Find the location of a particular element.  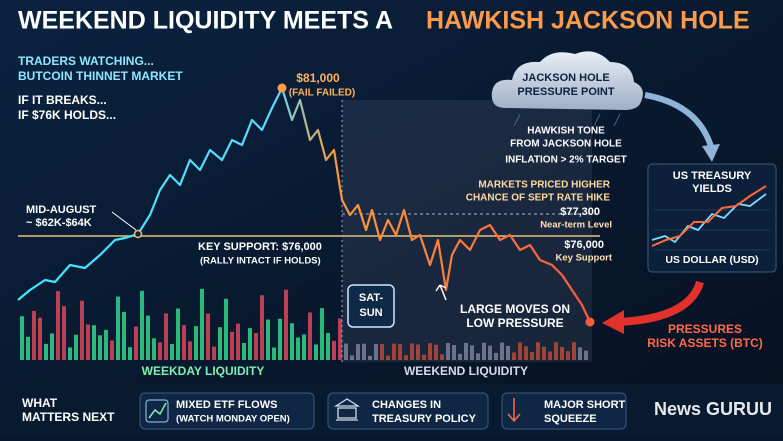

weekday-label: WEEKDAY LIQUIDITY is located at coordinates (203, 371).